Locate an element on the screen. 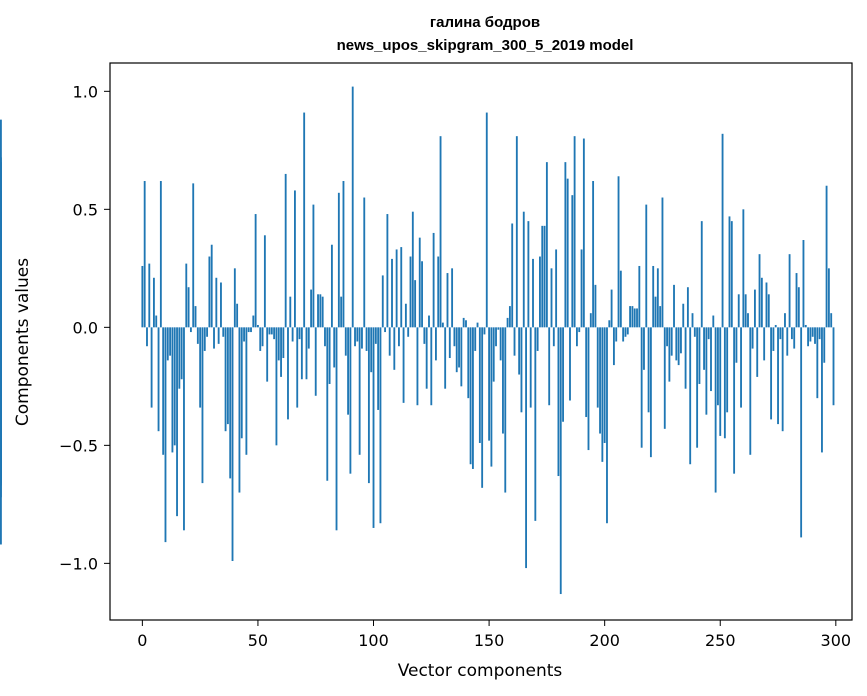 This screenshot has height=696, width=867. x-axis-label: Vector components is located at coordinates (480, 671).